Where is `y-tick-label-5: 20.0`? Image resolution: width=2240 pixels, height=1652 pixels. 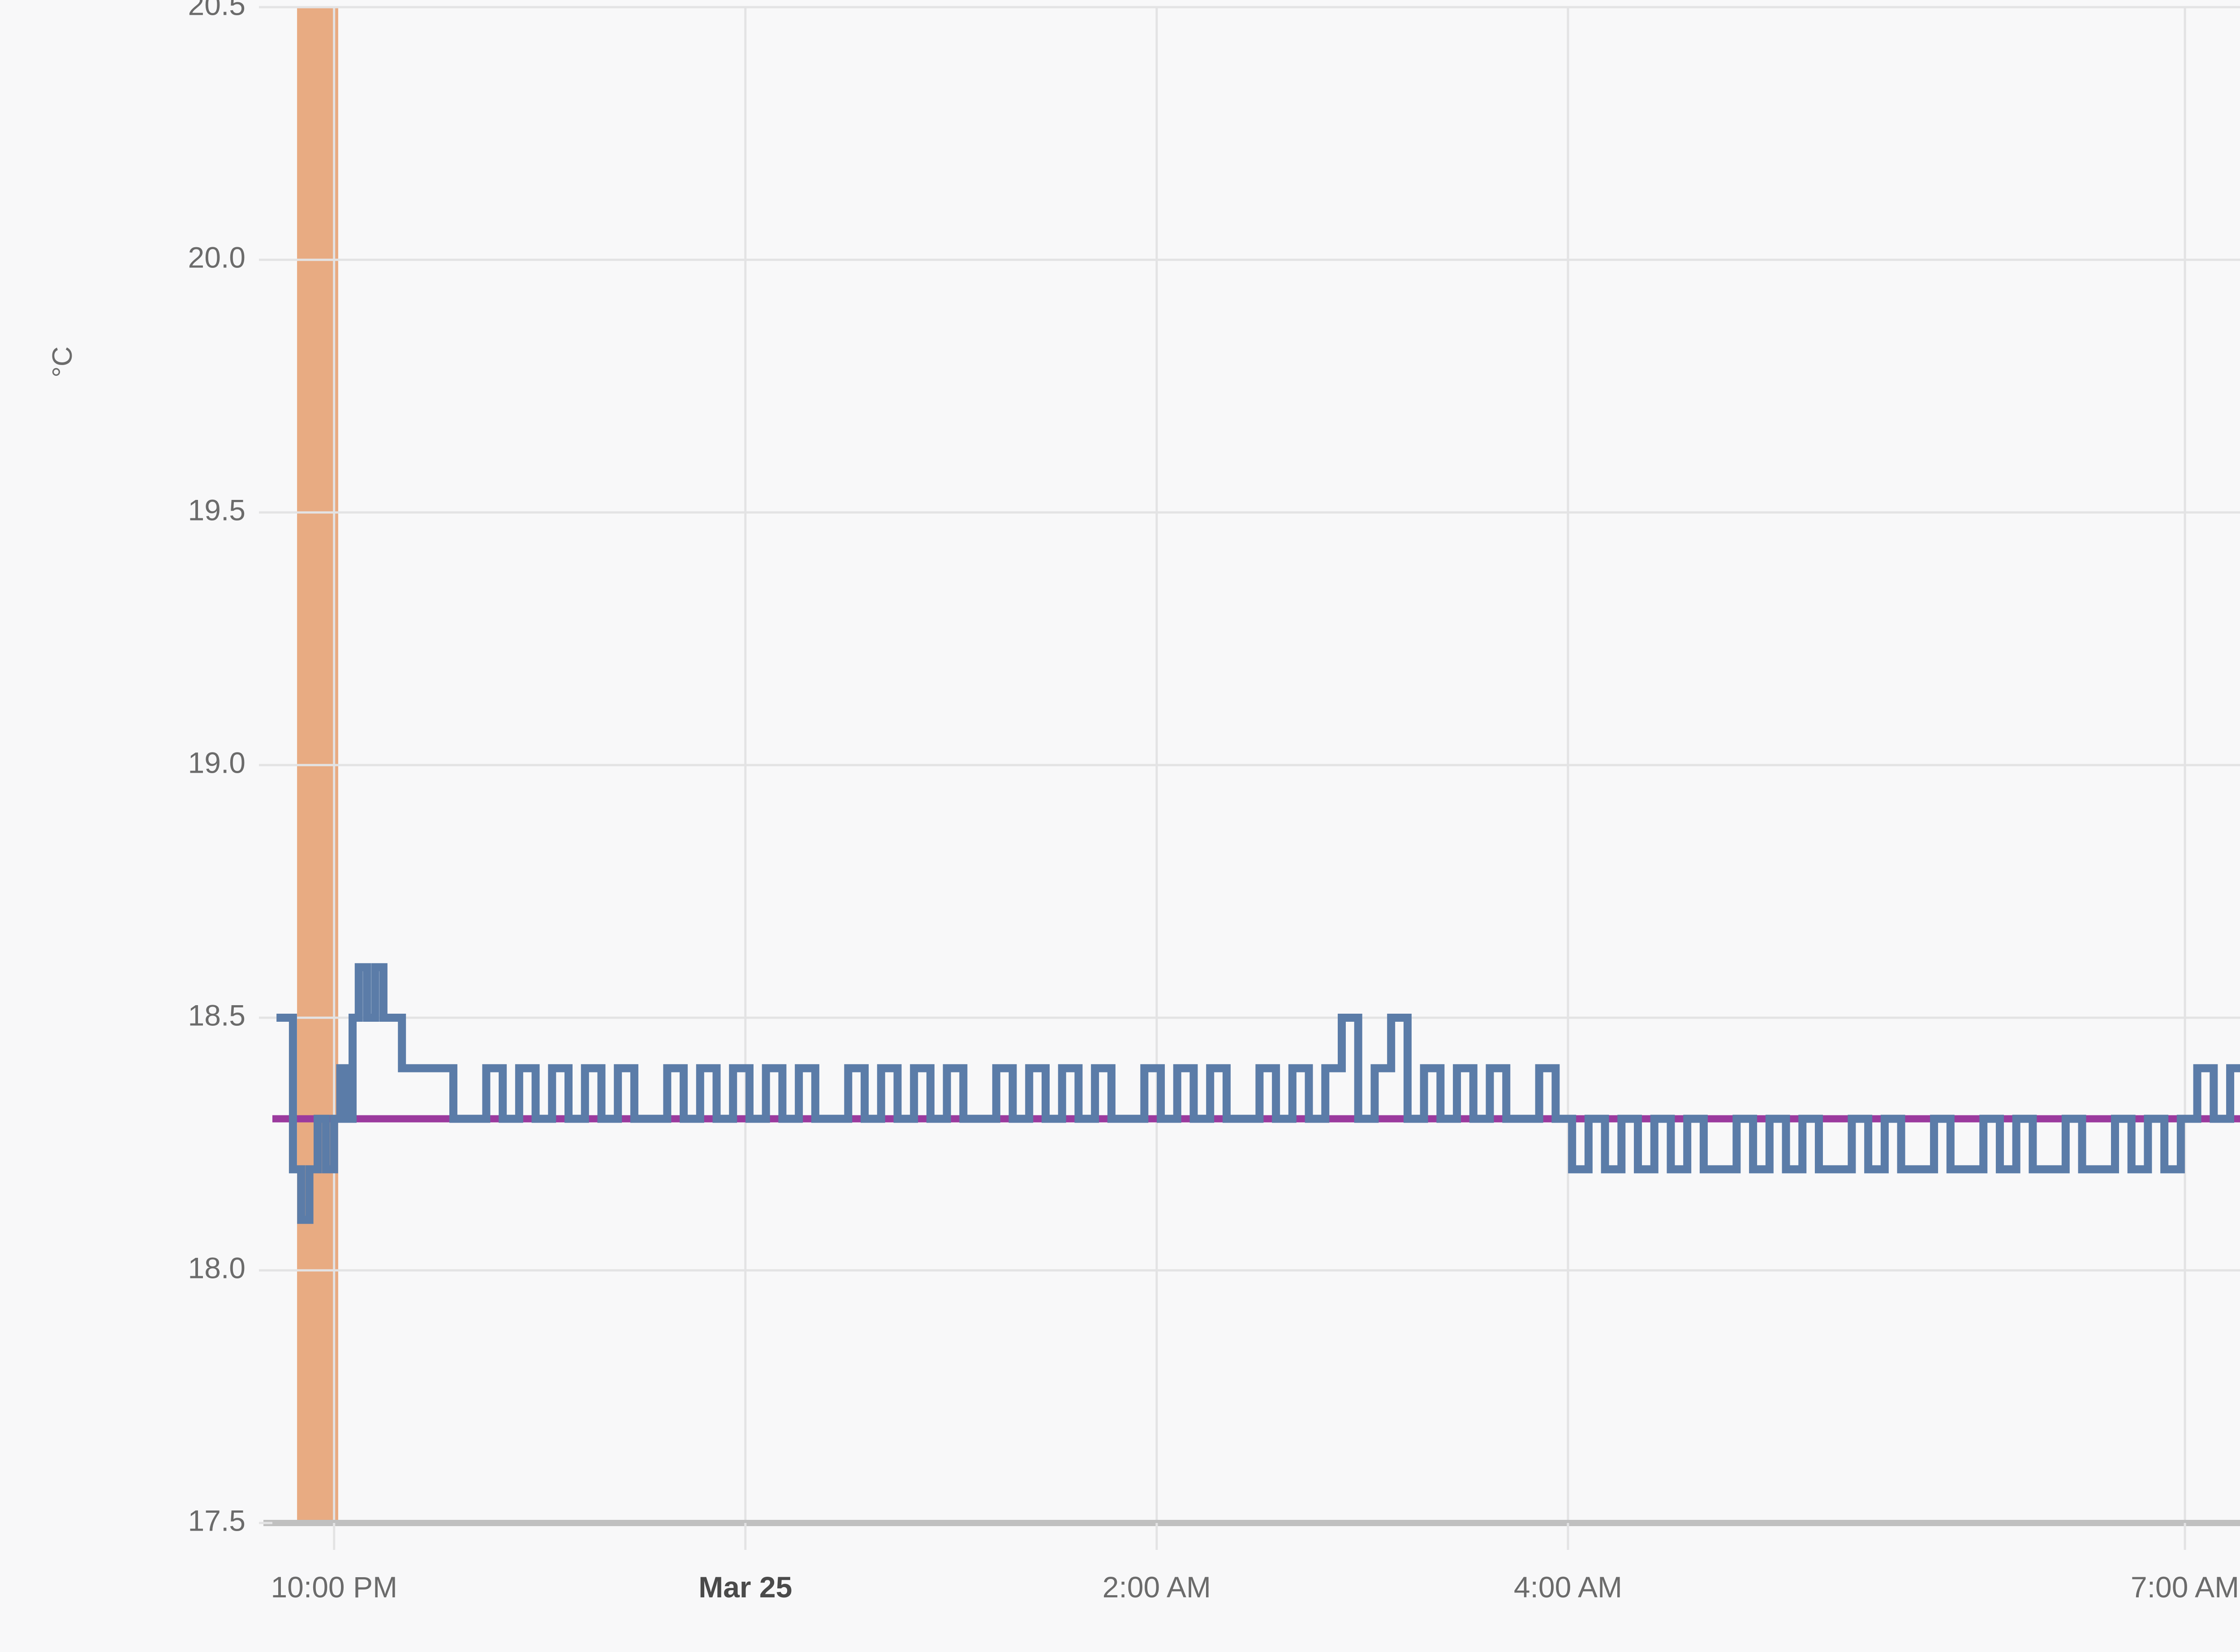 y-tick-label-5: 20.0 is located at coordinates (217, 258).